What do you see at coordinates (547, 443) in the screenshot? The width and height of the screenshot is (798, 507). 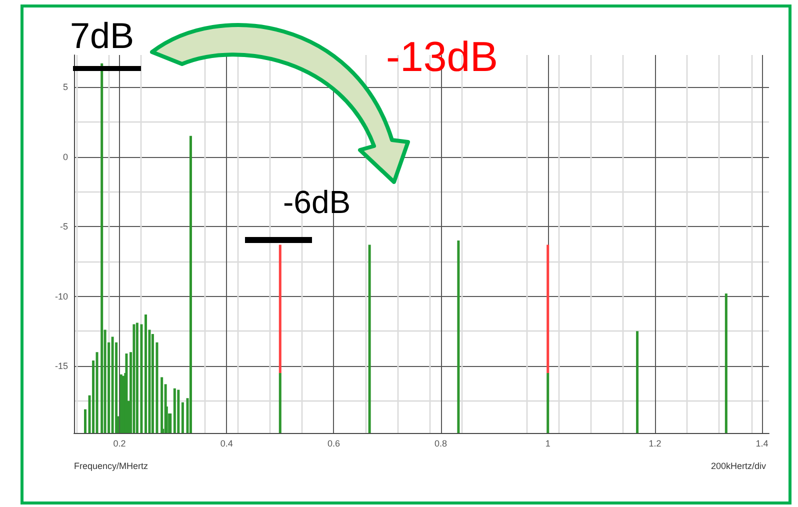 I see `x-tick-label: 1` at bounding box center [547, 443].